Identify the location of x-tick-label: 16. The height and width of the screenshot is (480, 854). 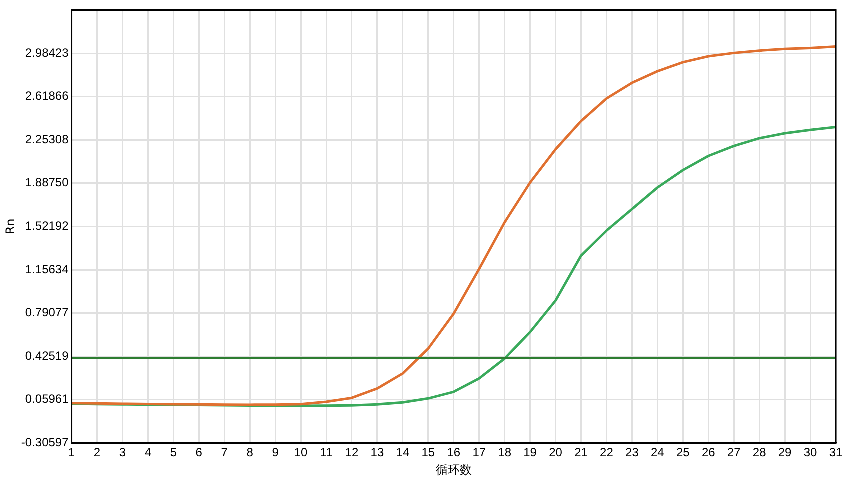
(454, 453).